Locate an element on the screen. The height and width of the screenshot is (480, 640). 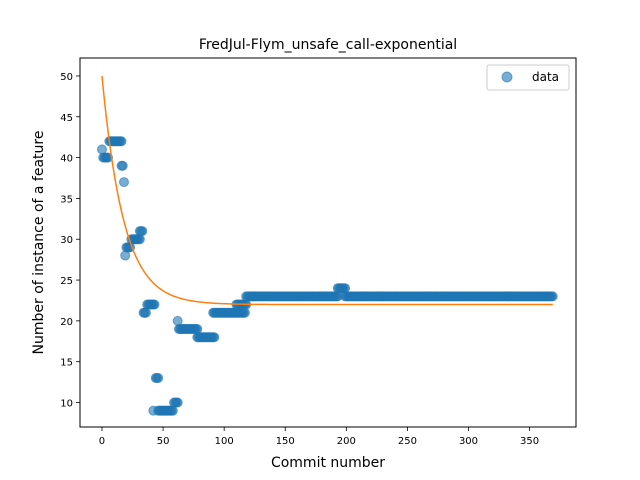
x-axis-label: Commit number is located at coordinates (328, 463).